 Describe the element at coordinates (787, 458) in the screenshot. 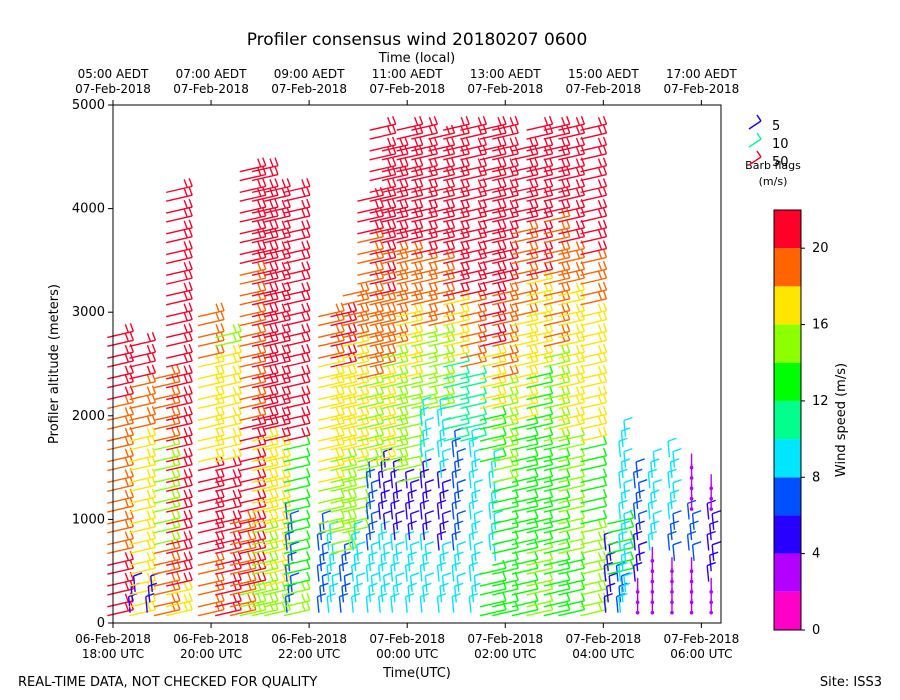

I see `colorbar-band` at that location.